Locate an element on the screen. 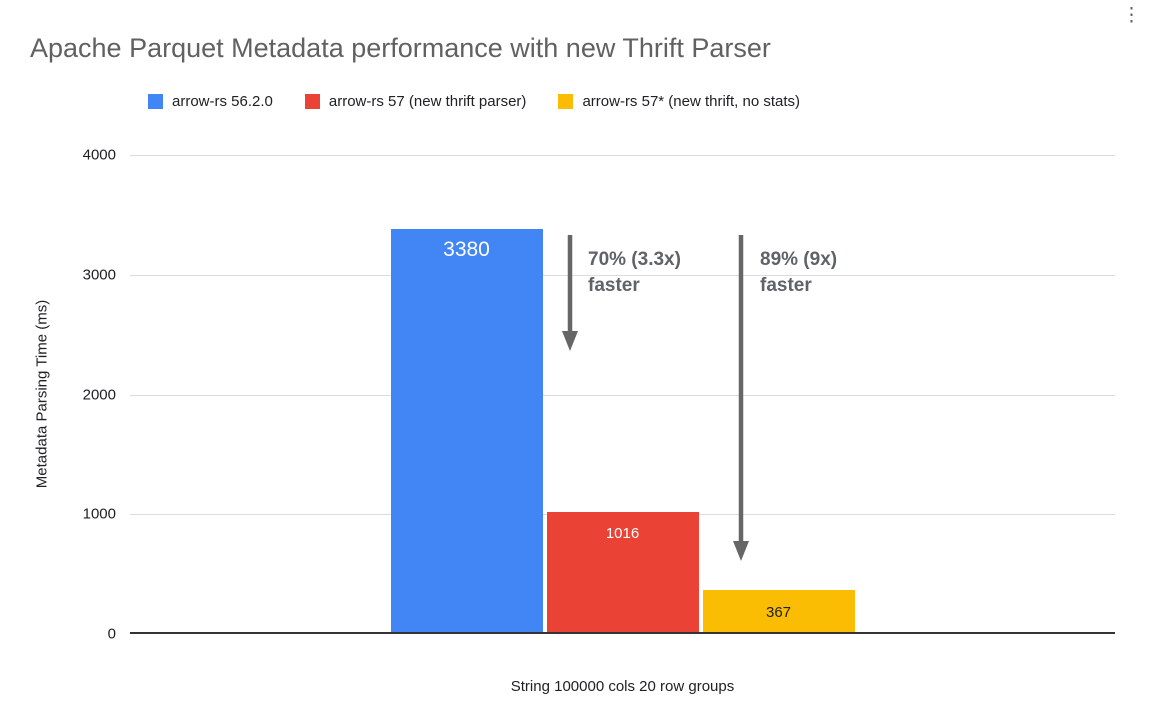  legend-item-series-2: arrow-rs 57 (new thrift parser) is located at coordinates (415, 101).